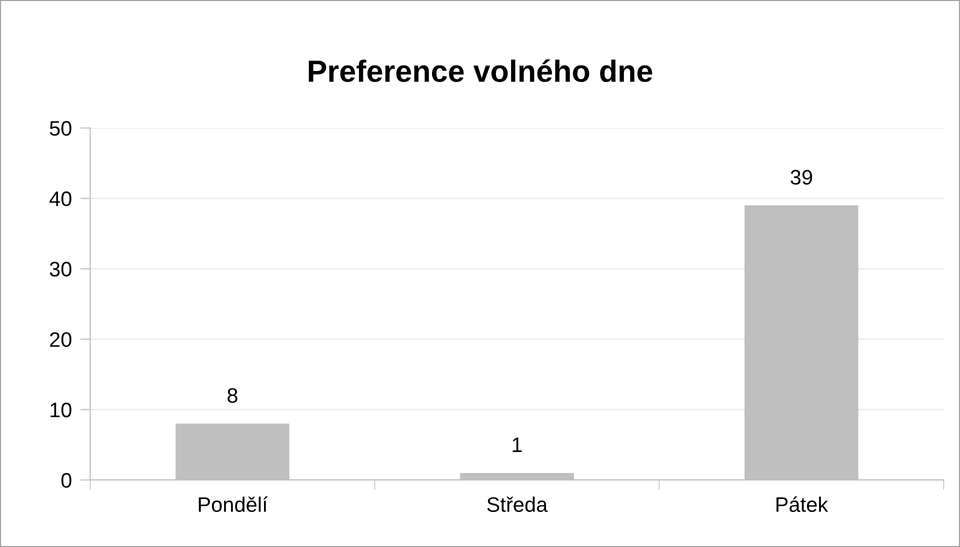 The width and height of the screenshot is (960, 547). I want to click on data-label: 39, so click(801, 177).